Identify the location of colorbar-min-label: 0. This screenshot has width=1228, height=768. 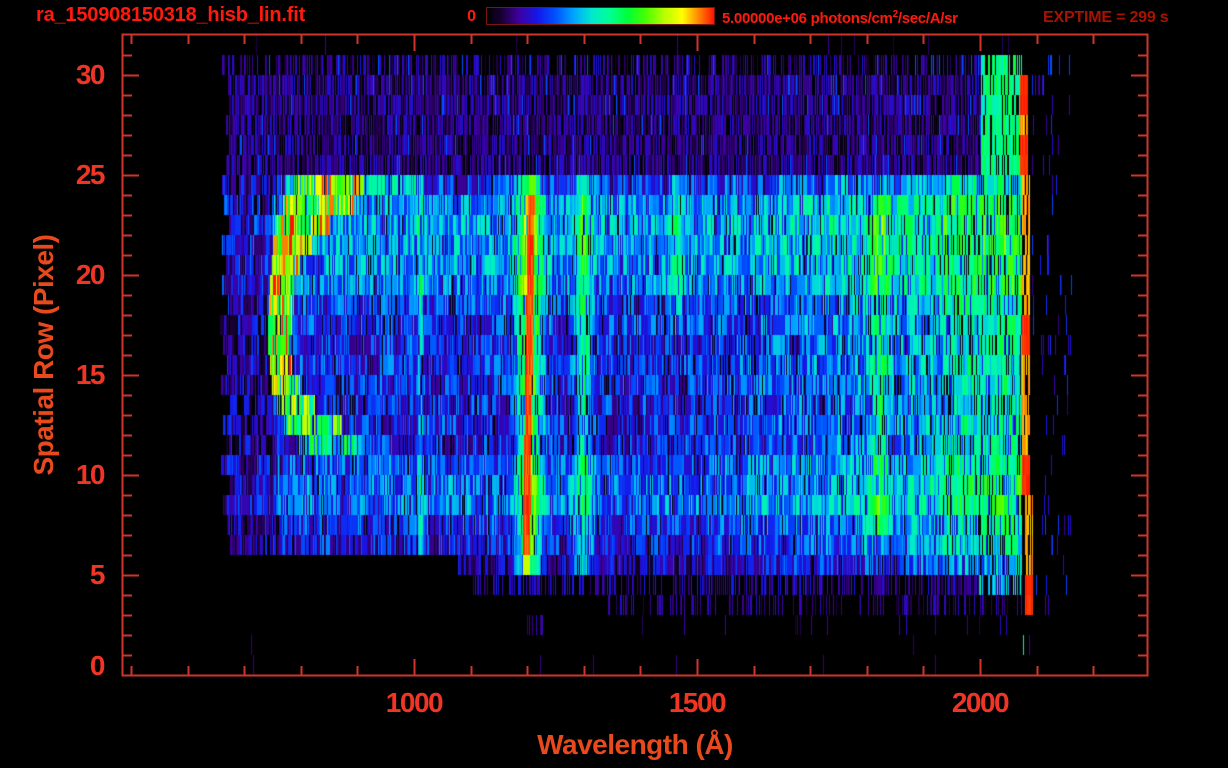
(471, 16).